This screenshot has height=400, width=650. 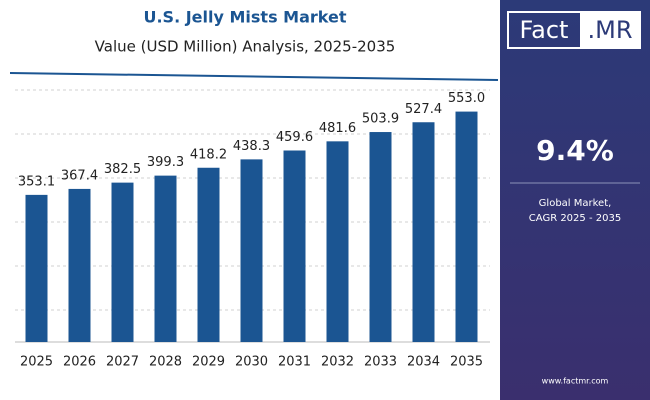 What do you see at coordinates (575, 150) in the screenshot?
I see `cagr-value: 9.4%` at bounding box center [575, 150].